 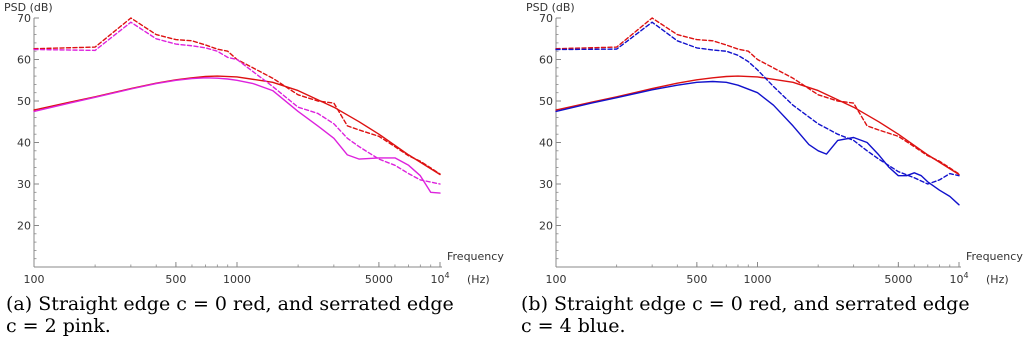 I want to click on caption-a-line2: c = 2 pink., so click(x=58, y=326).